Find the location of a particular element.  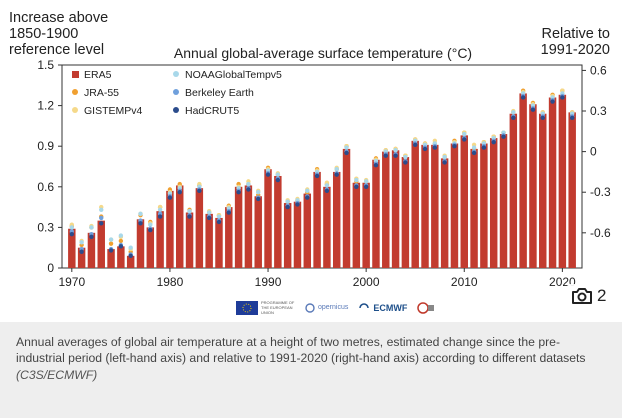

legend-box is located at coordinates (158, 93).